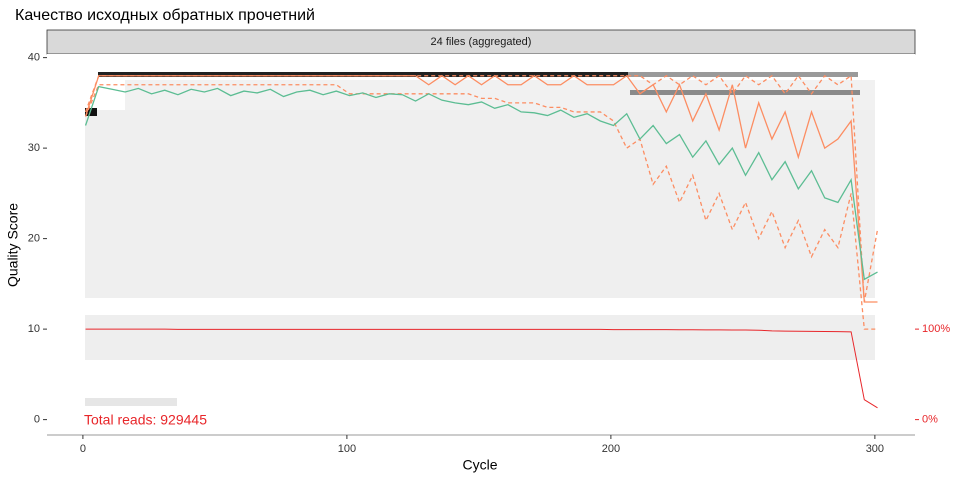 This screenshot has height=480, width=960. What do you see at coordinates (930, 420) in the screenshot?
I see `y2-tick-label: 0%` at bounding box center [930, 420].